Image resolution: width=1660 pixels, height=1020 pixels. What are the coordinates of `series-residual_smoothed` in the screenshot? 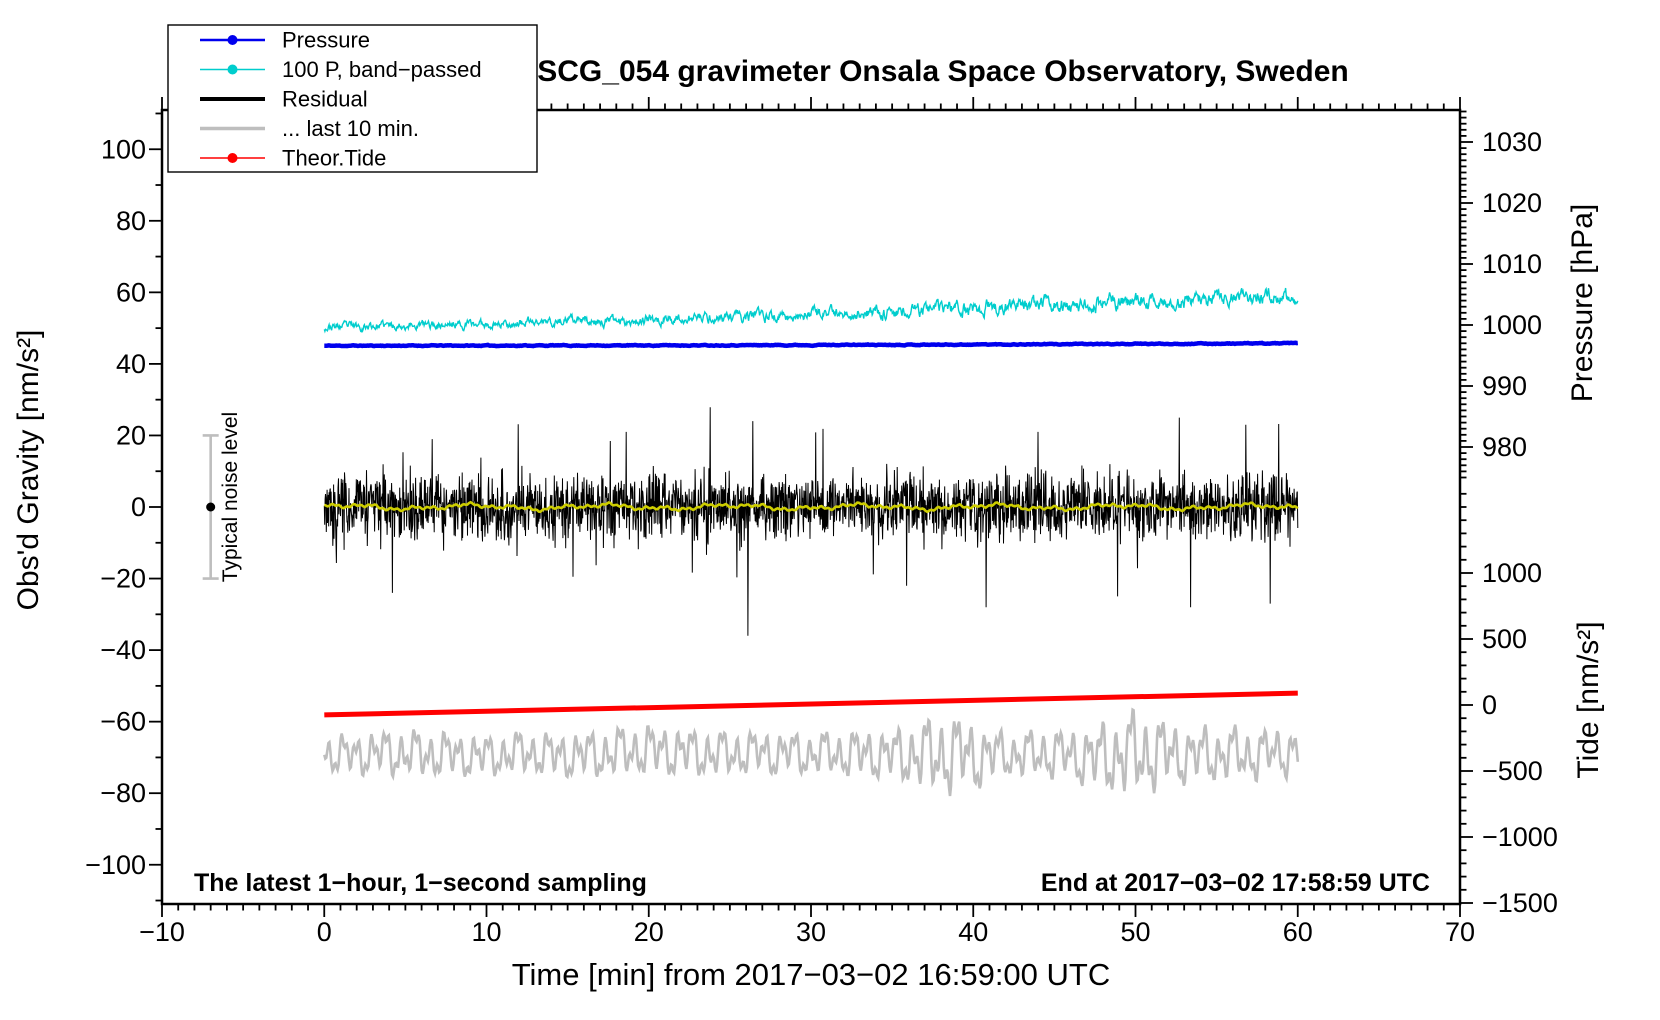 It's located at (811, 507).